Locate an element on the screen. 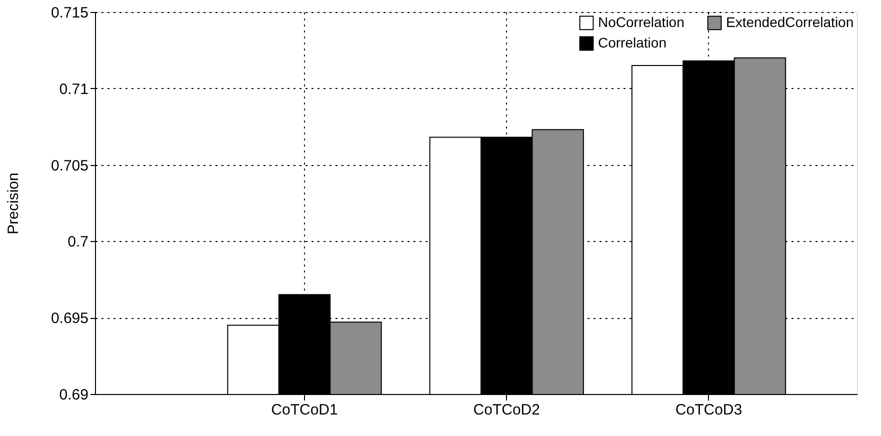  y-tick-label: 0.69 is located at coordinates (73, 395).